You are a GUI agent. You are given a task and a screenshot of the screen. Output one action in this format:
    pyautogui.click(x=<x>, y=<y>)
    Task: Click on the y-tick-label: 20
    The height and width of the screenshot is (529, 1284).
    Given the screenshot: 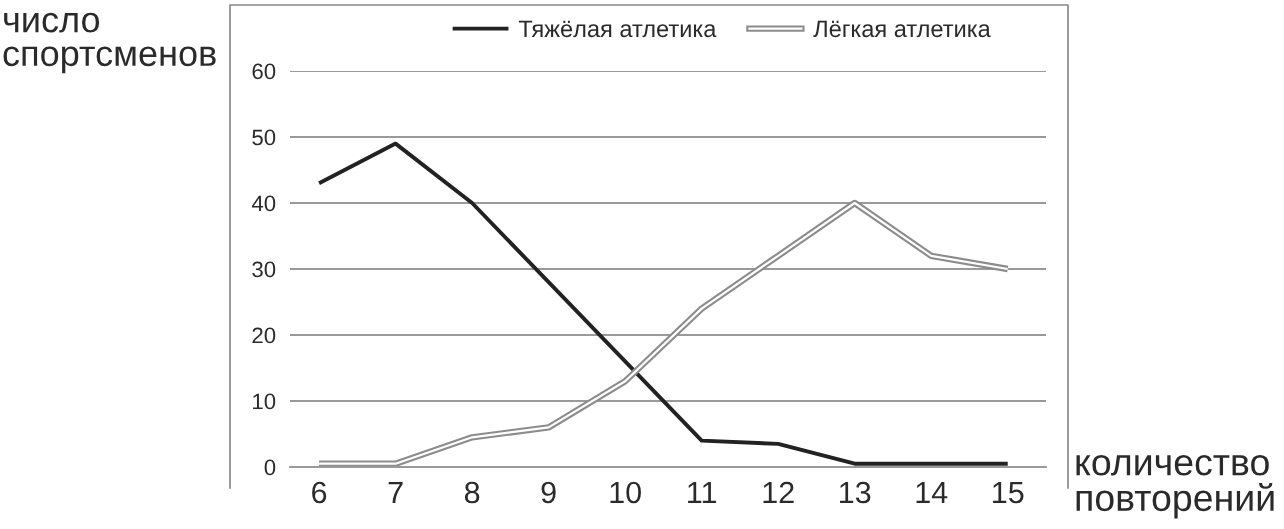 What is the action you would take?
    pyautogui.click(x=264, y=335)
    